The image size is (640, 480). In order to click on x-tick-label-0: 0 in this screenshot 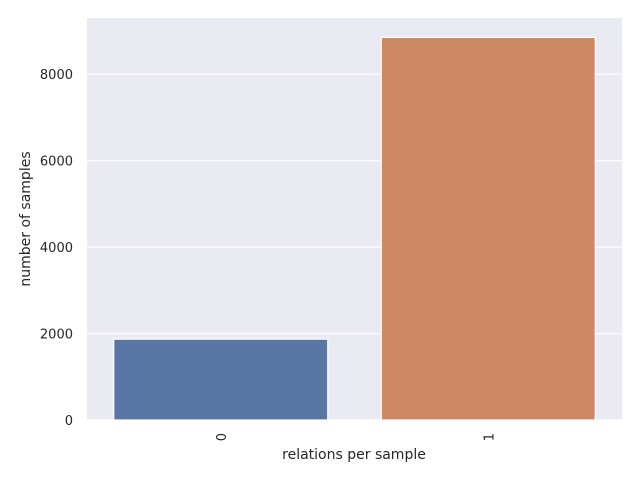, I will do `click(222, 437)`.